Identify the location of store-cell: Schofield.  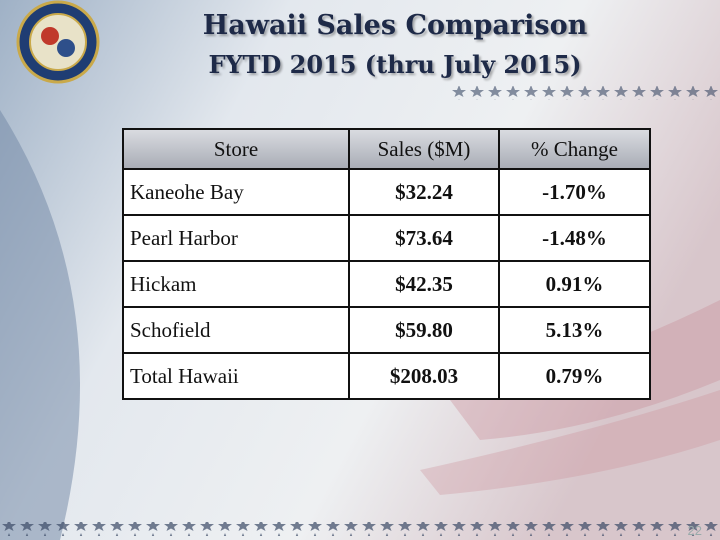
(236, 330).